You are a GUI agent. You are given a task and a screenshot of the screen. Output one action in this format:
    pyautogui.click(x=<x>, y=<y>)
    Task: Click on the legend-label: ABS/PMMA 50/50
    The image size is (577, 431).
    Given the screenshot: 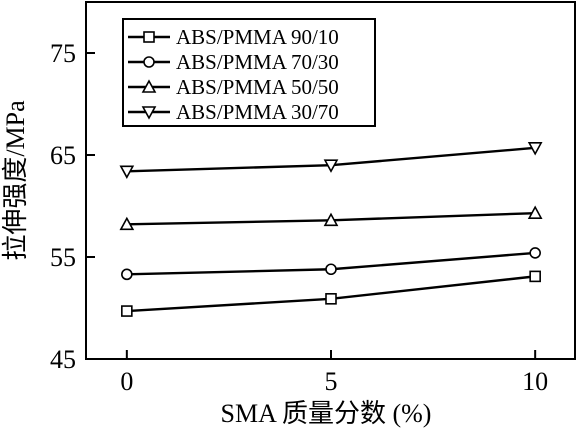 What is the action you would take?
    pyautogui.click(x=257, y=87)
    